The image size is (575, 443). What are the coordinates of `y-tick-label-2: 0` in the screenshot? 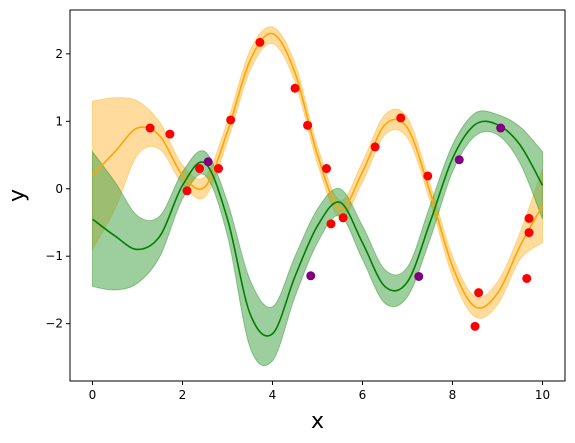 It's located at (59, 189).